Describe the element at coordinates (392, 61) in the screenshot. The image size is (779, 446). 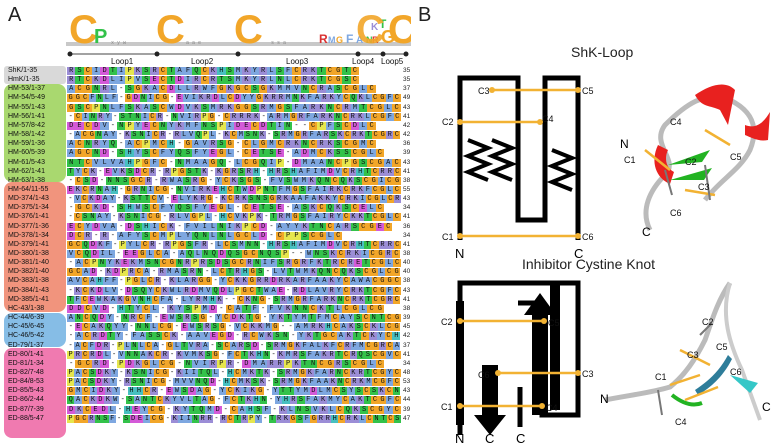
I see `loop5-label: Loop5` at that location.